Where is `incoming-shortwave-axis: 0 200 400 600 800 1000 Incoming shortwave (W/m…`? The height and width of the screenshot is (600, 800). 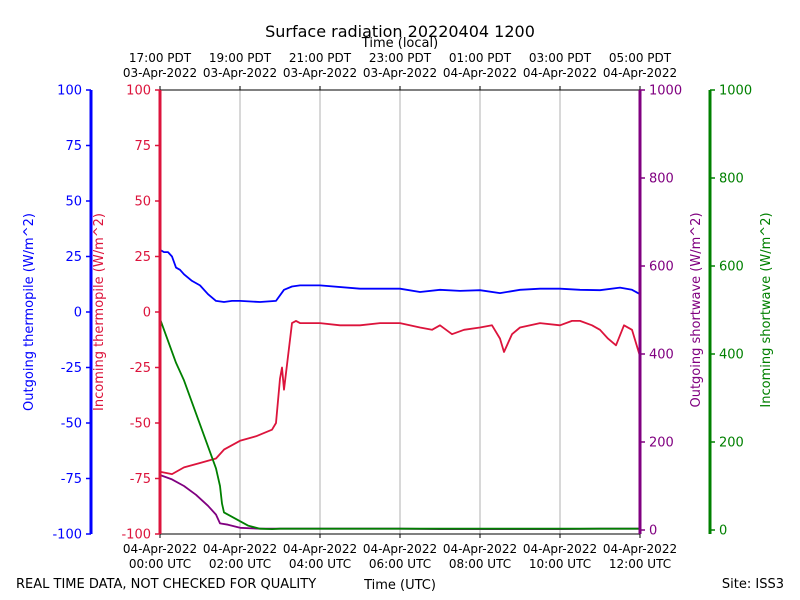
incoming-shortwave-axis: 0 200 400 600 800 1000 Incoming shortwave (W/m… is located at coordinates (741, 311).